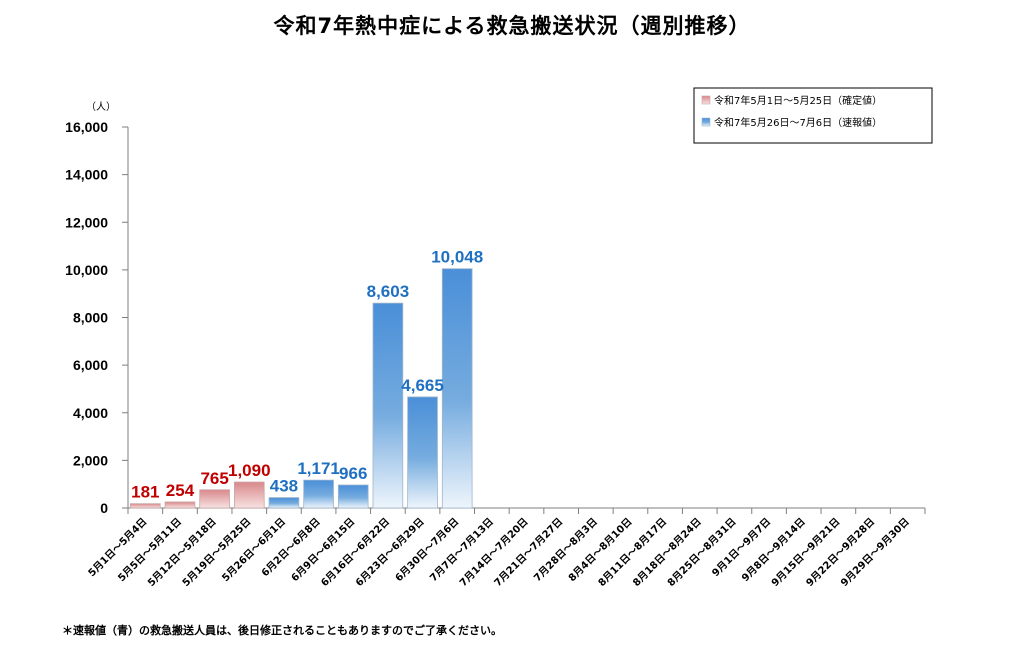 The width and height of the screenshot is (1024, 656). I want to click on legend: 令和7年5月1日～5月25日（確定値） 令和7年5月26日～7月6日（速報値）, so click(813, 115).